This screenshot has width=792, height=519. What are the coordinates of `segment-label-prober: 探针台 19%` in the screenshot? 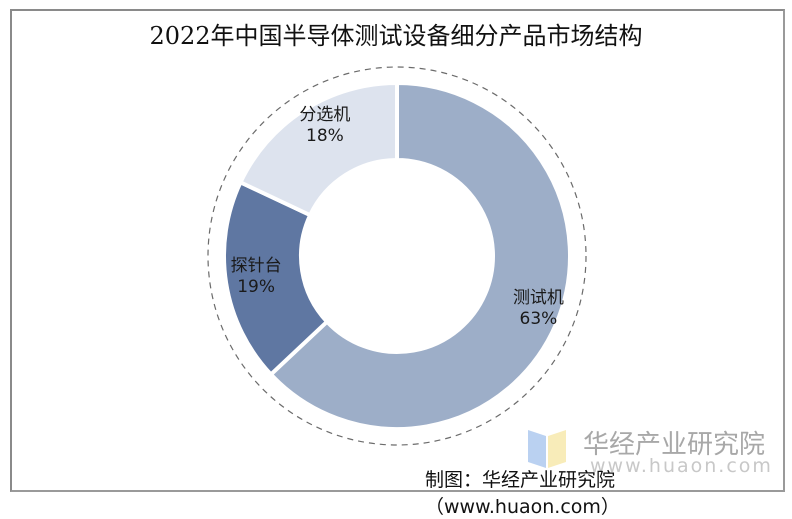 It's located at (256, 277).